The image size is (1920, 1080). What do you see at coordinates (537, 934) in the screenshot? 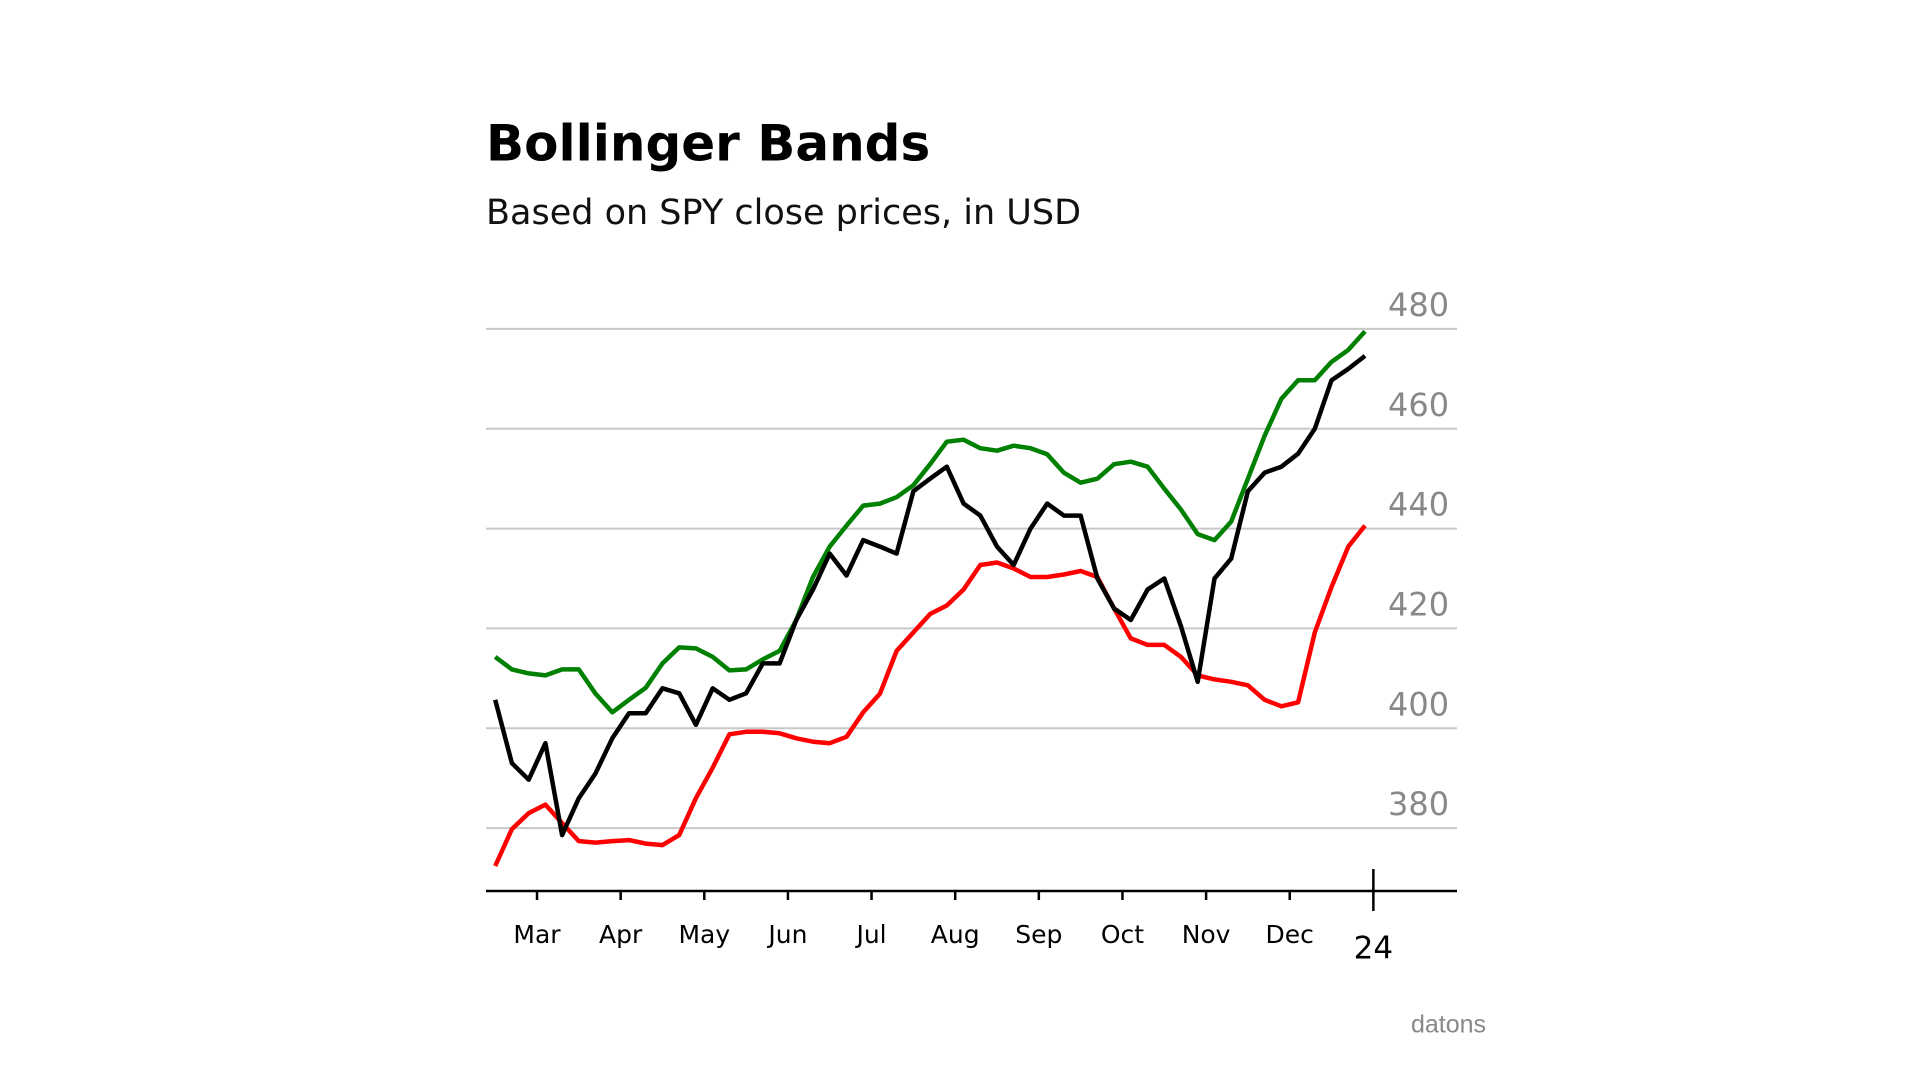
I see `x-tick-label: Mar` at bounding box center [537, 934].